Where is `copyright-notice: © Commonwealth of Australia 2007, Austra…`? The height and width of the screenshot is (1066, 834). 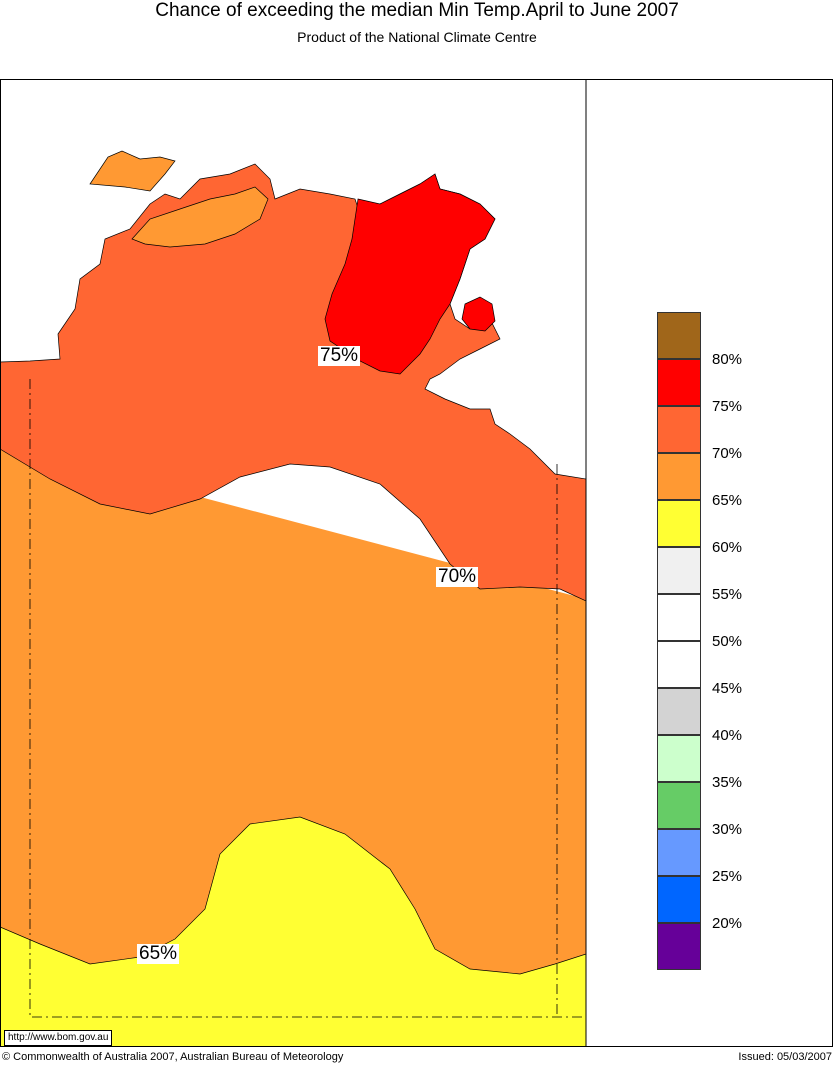 copyright-notice: © Commonwealth of Australia 2007, Austra… is located at coordinates (173, 1057).